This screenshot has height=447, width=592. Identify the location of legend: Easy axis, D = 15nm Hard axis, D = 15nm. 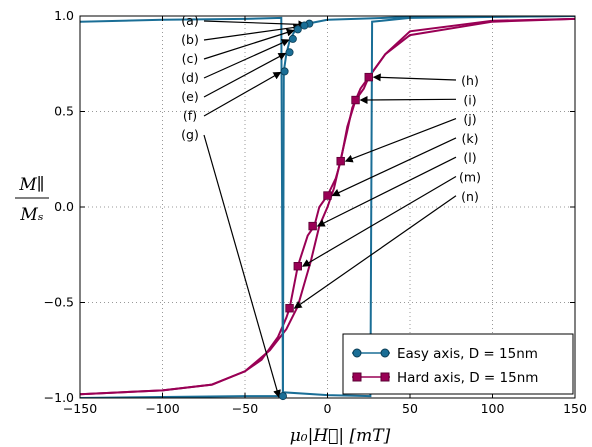
(458, 364).